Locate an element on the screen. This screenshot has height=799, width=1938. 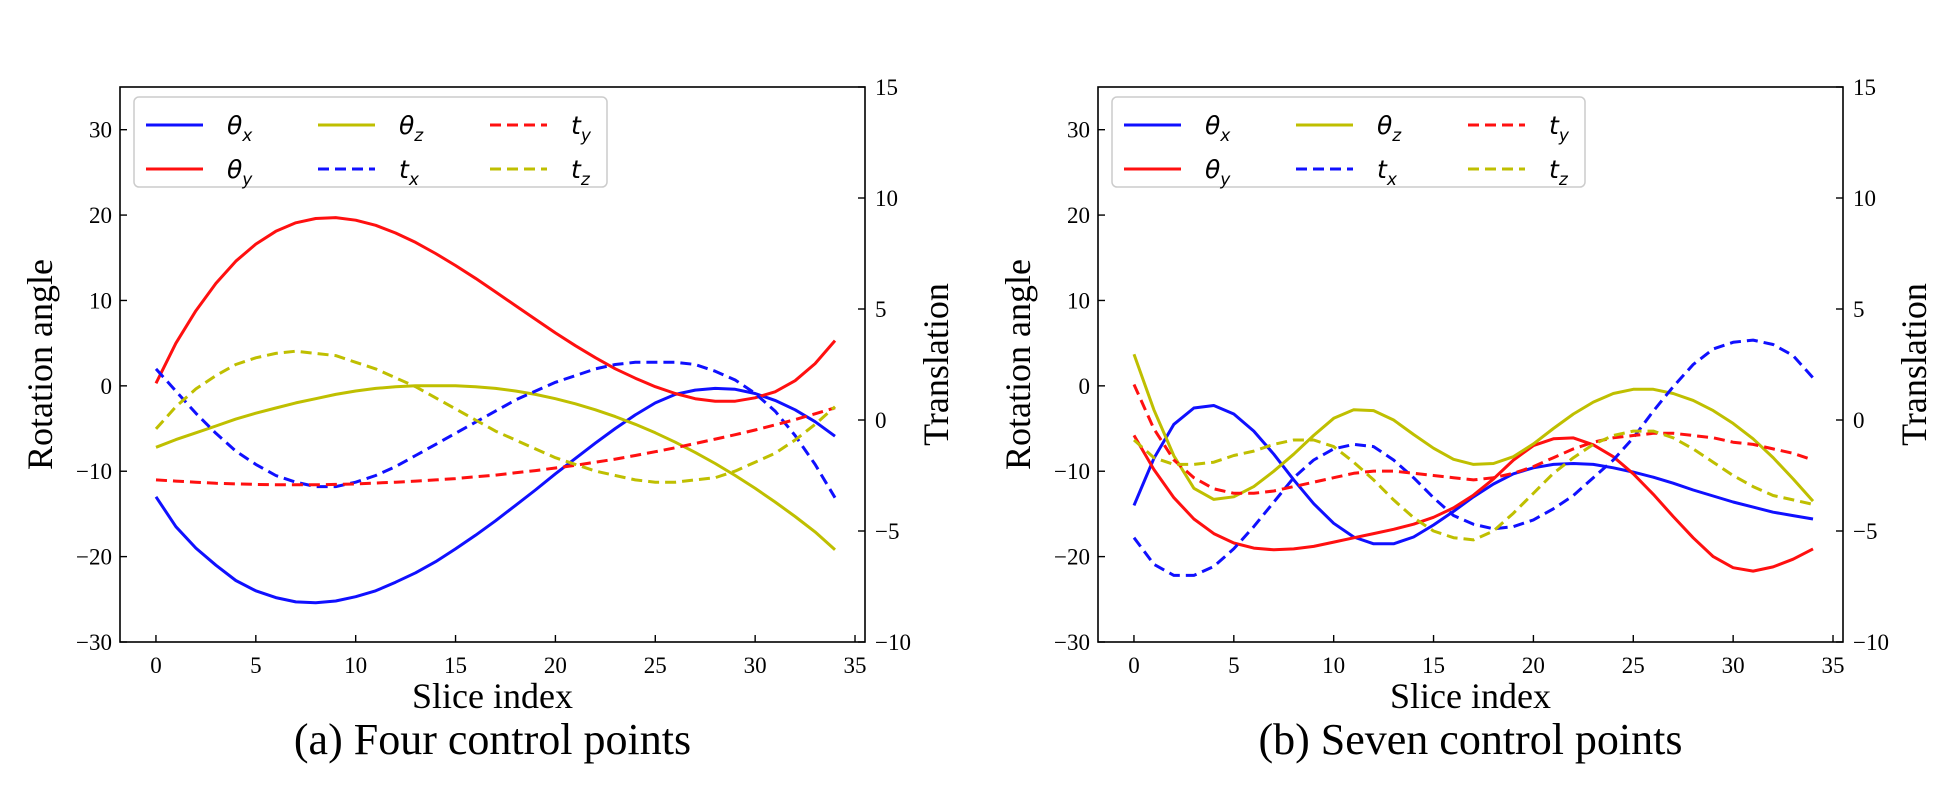
panel-caption: (b) Seven control points is located at coordinates (1470, 739).